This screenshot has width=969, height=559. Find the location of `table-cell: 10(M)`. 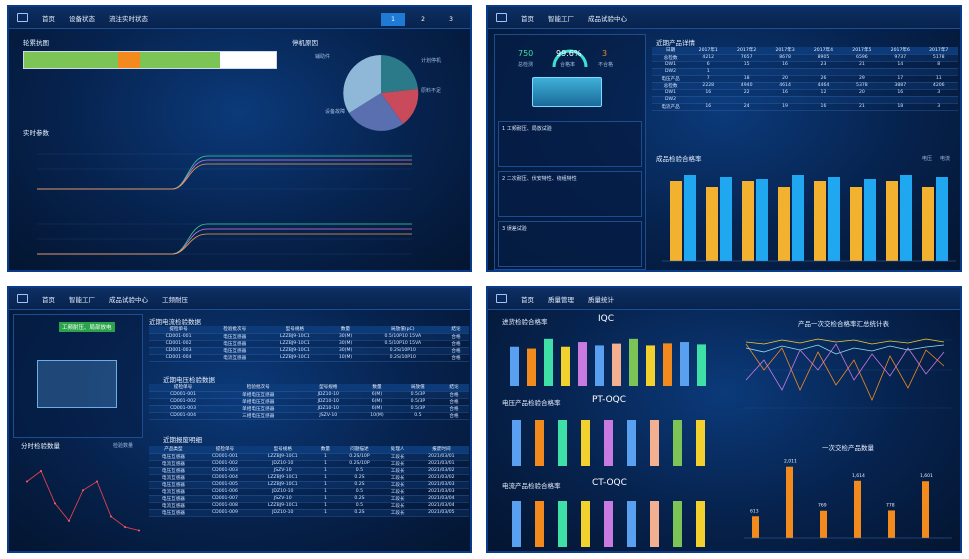

table-cell: 10(M) is located at coordinates (377, 416).